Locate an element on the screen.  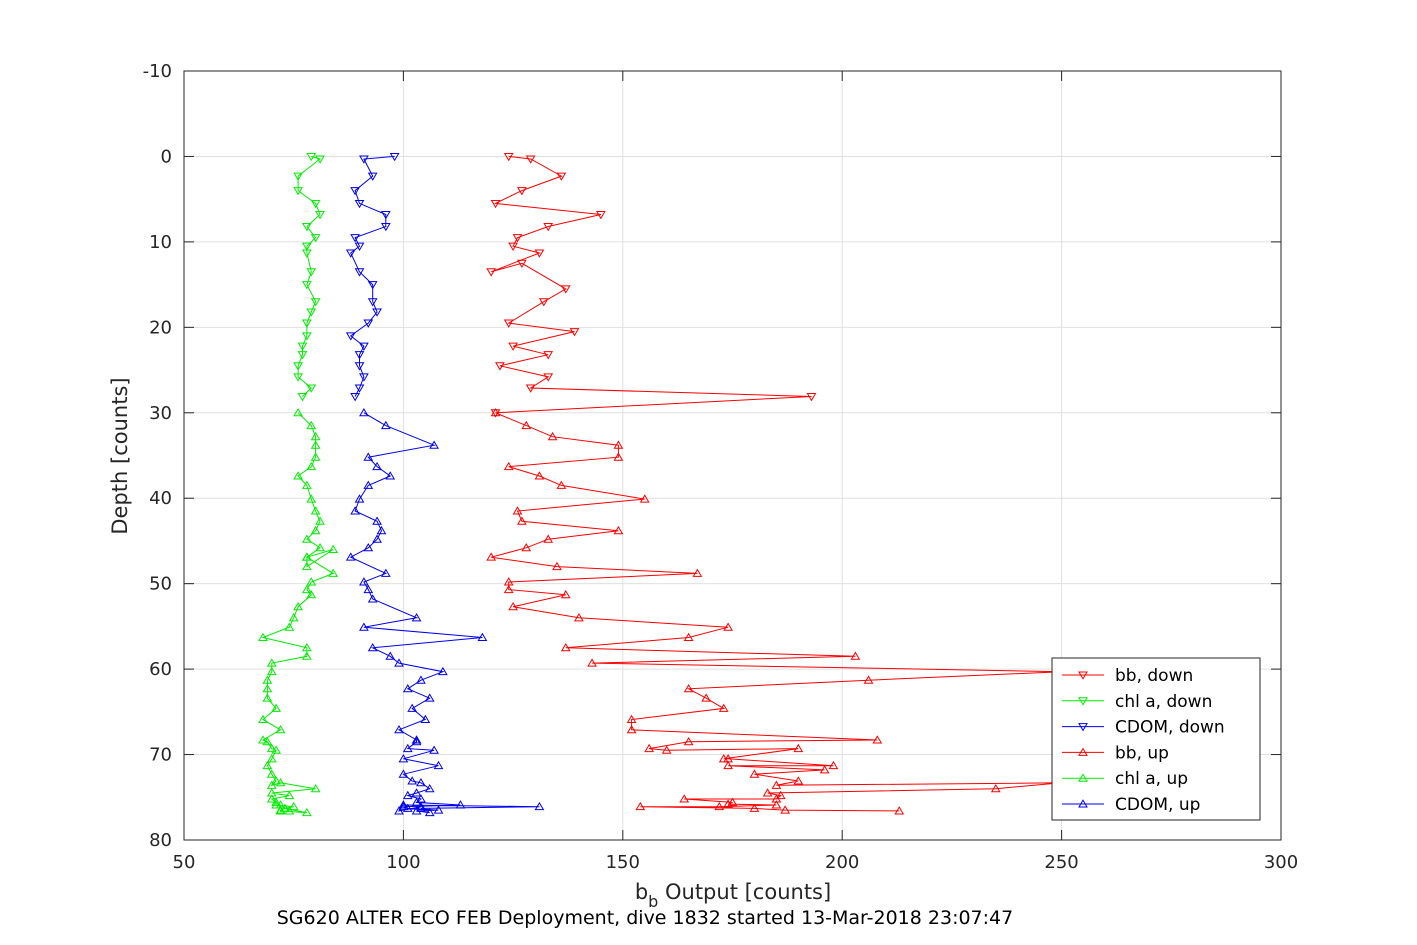
series-line is located at coordinates (651, 284).